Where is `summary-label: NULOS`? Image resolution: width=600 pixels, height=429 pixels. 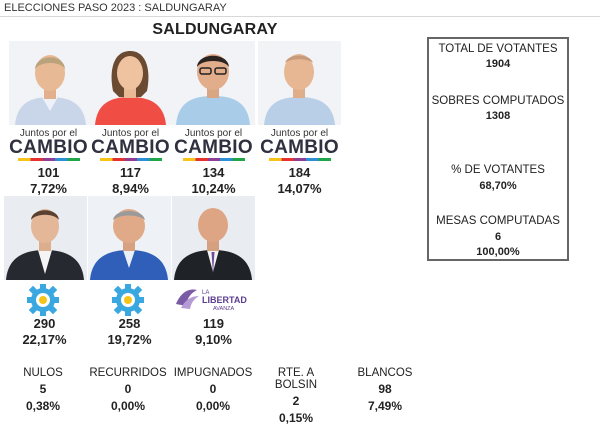
summary-label: NULOS is located at coordinates (43, 373).